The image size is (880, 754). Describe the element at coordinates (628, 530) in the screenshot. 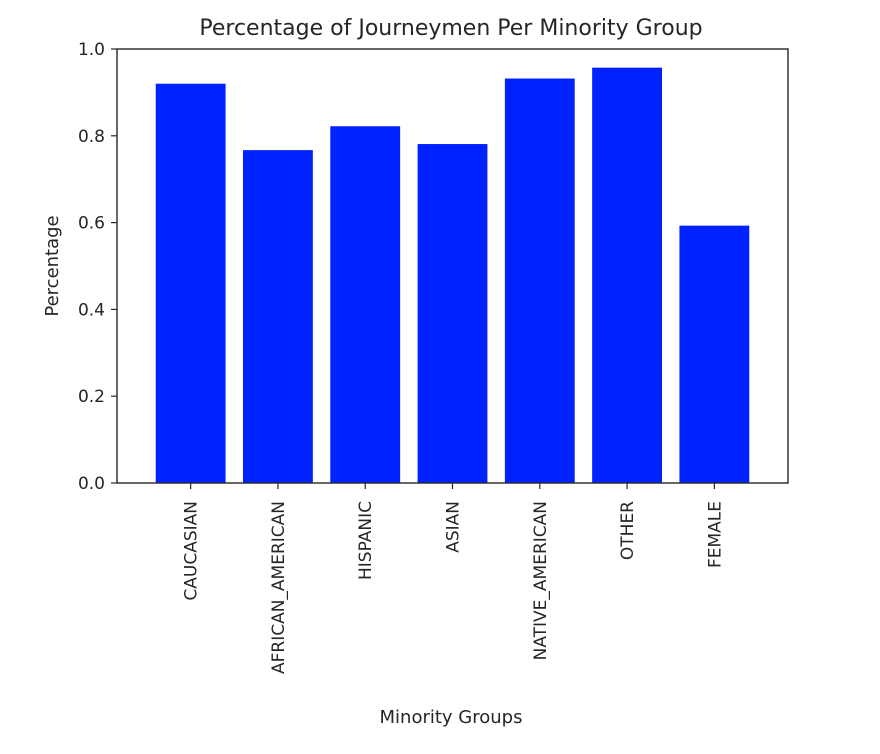

I see `x-tick-label: OTHER` at that location.